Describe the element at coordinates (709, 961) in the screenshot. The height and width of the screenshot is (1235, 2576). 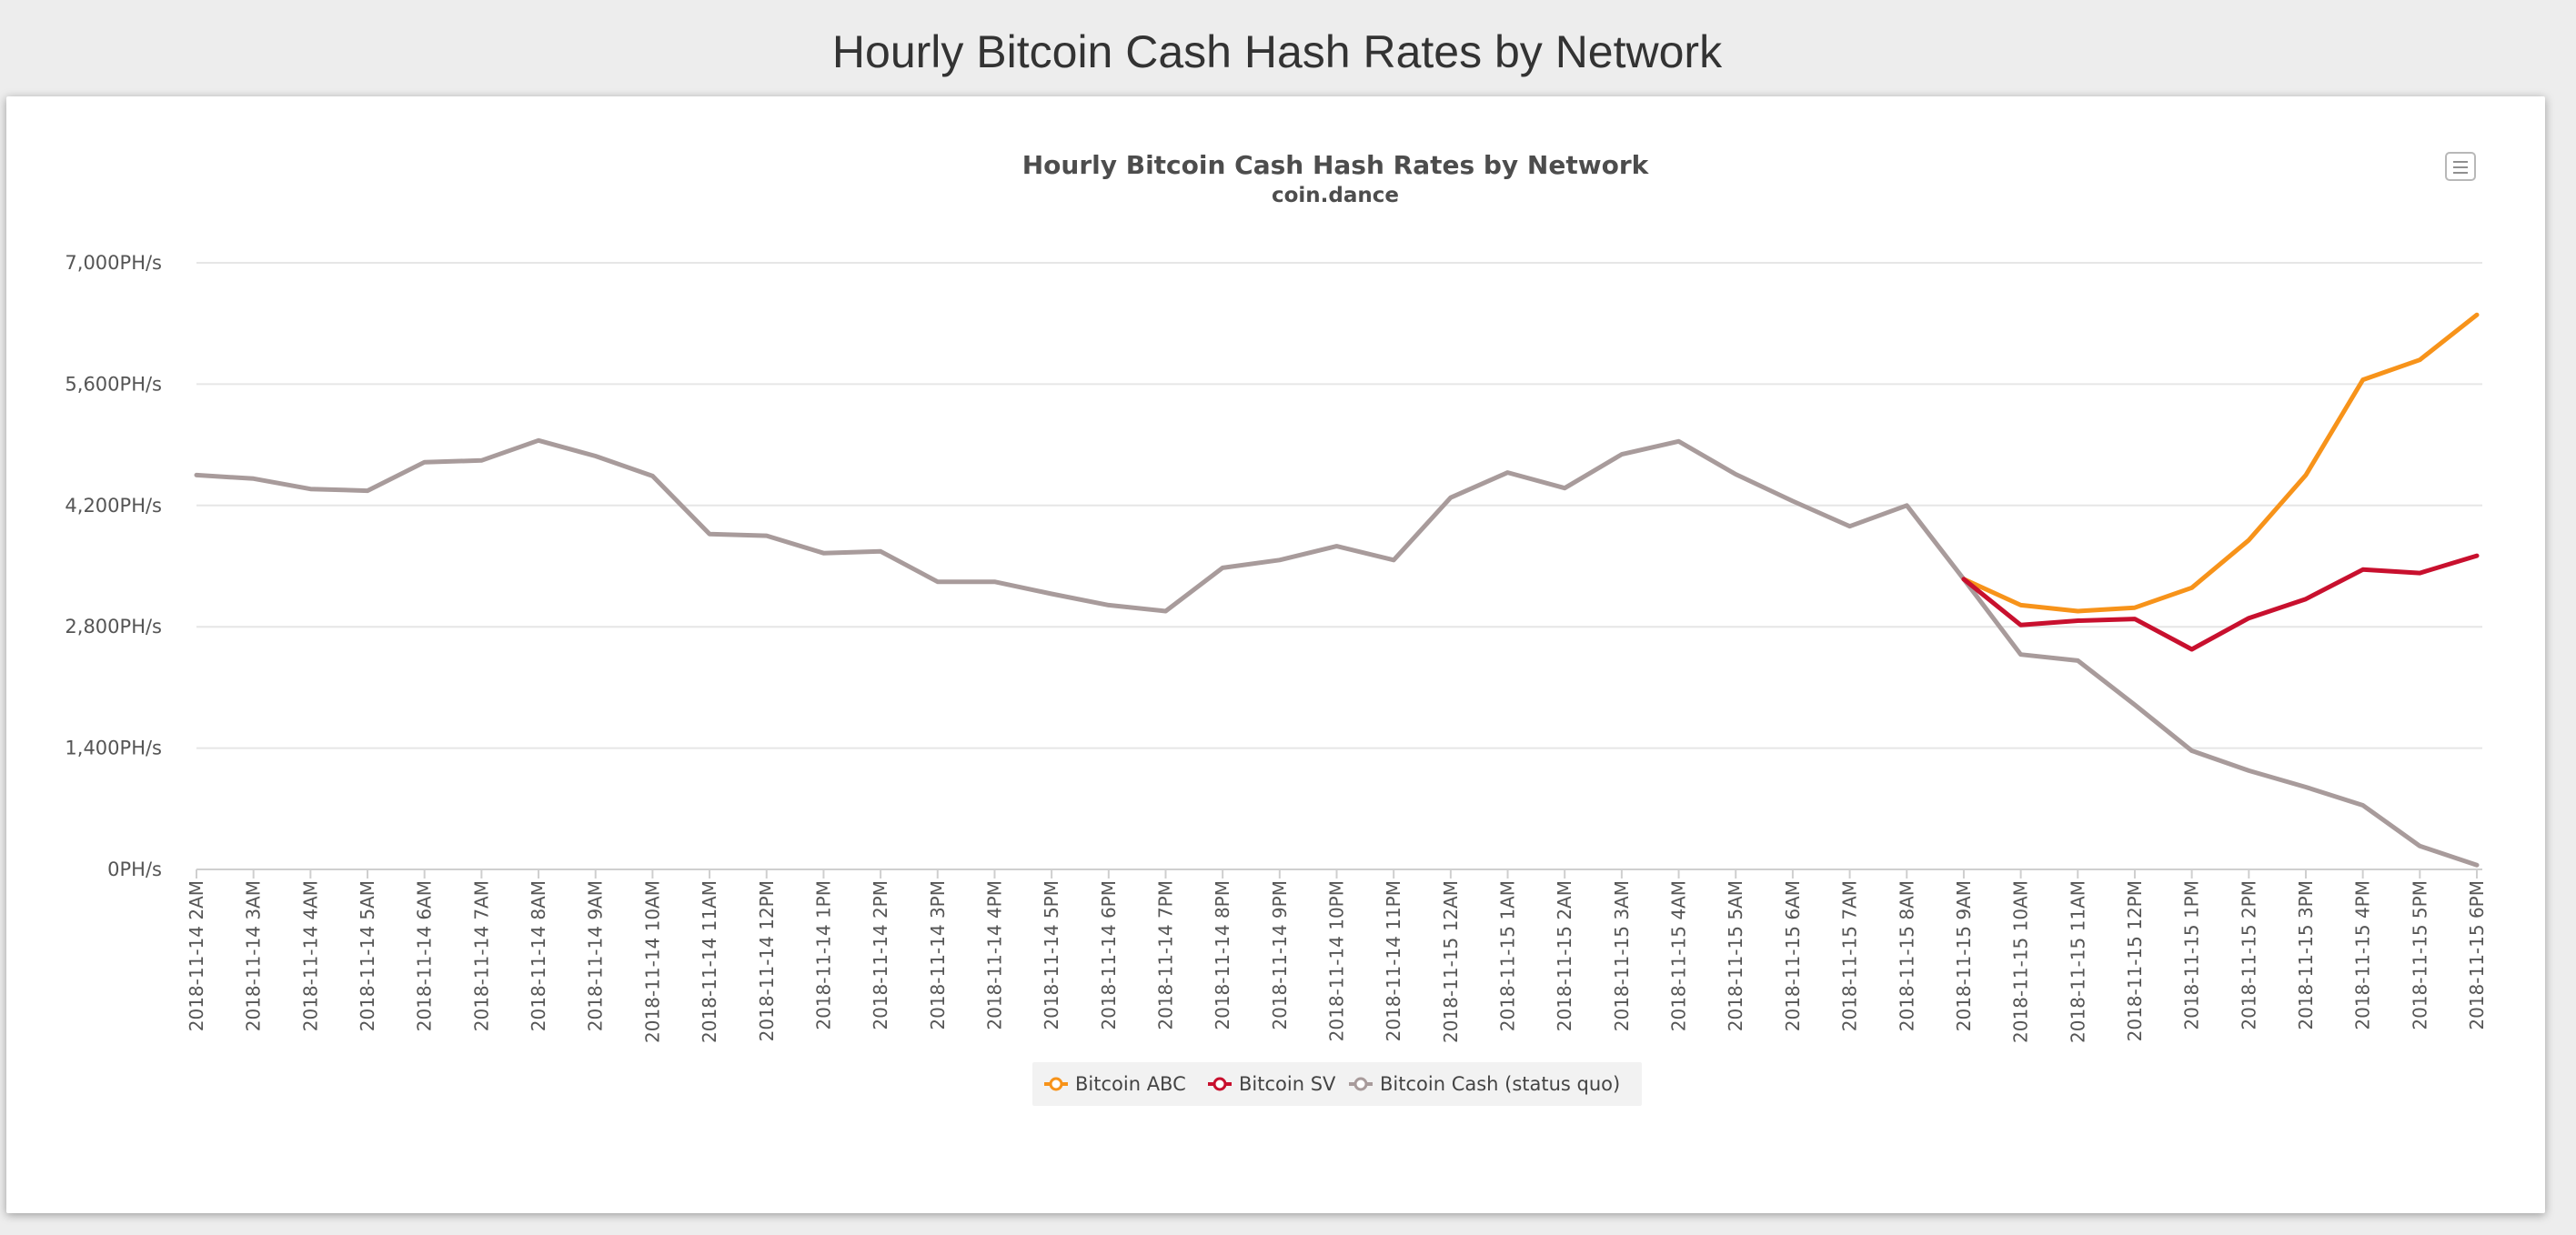
I see `x-tick-label: 2018-11-14 11AM` at that location.